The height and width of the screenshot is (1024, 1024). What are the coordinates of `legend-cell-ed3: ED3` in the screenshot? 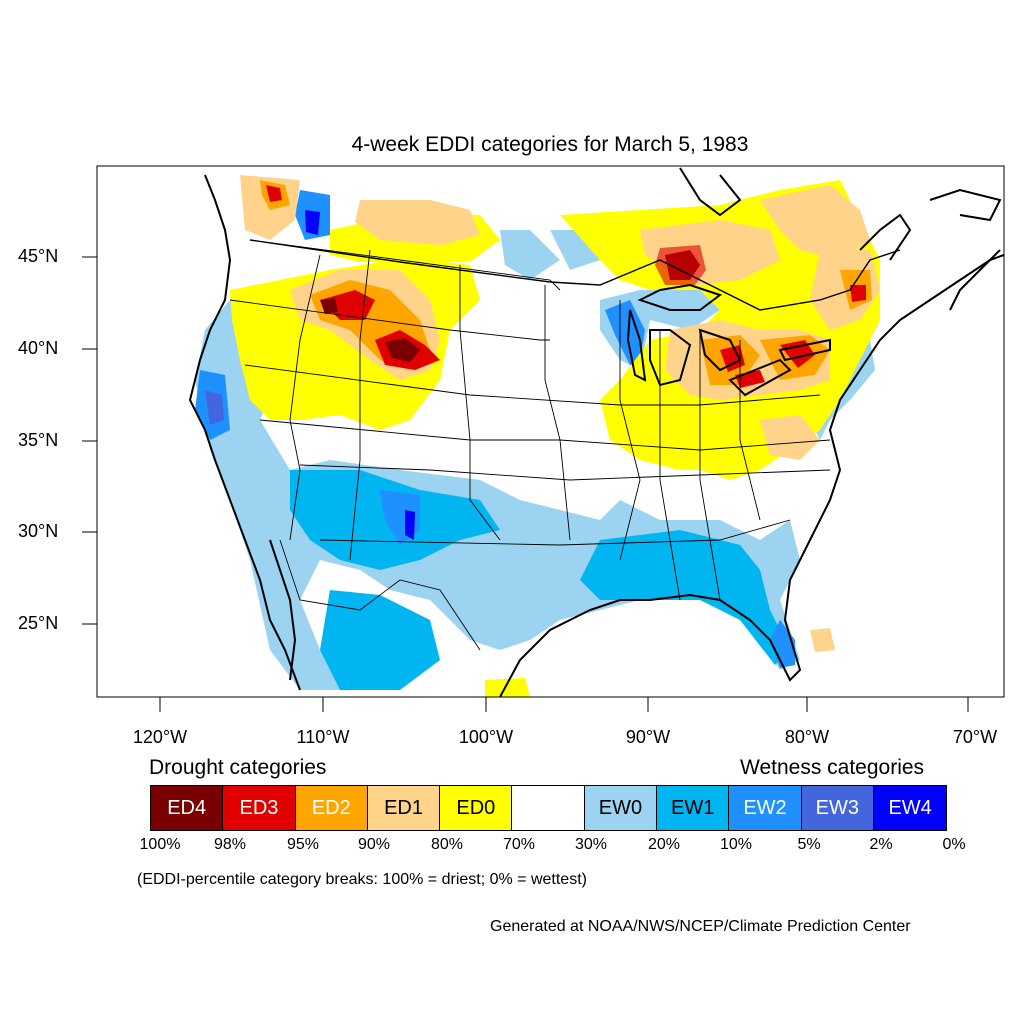 It's located at (259, 808).